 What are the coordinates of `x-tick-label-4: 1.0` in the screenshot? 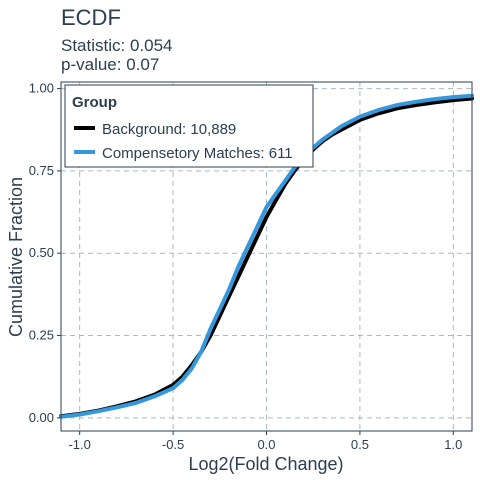 It's located at (453, 444).